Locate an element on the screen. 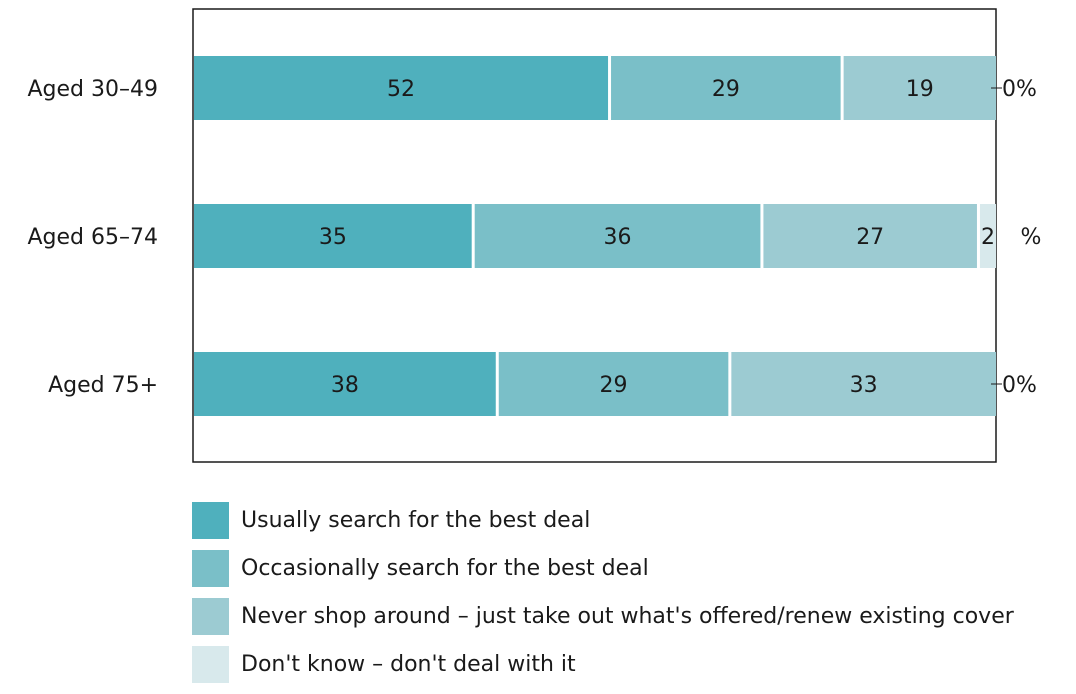 This screenshot has width=1076, height=694. category-label: Aged 30–49 is located at coordinates (93, 89).